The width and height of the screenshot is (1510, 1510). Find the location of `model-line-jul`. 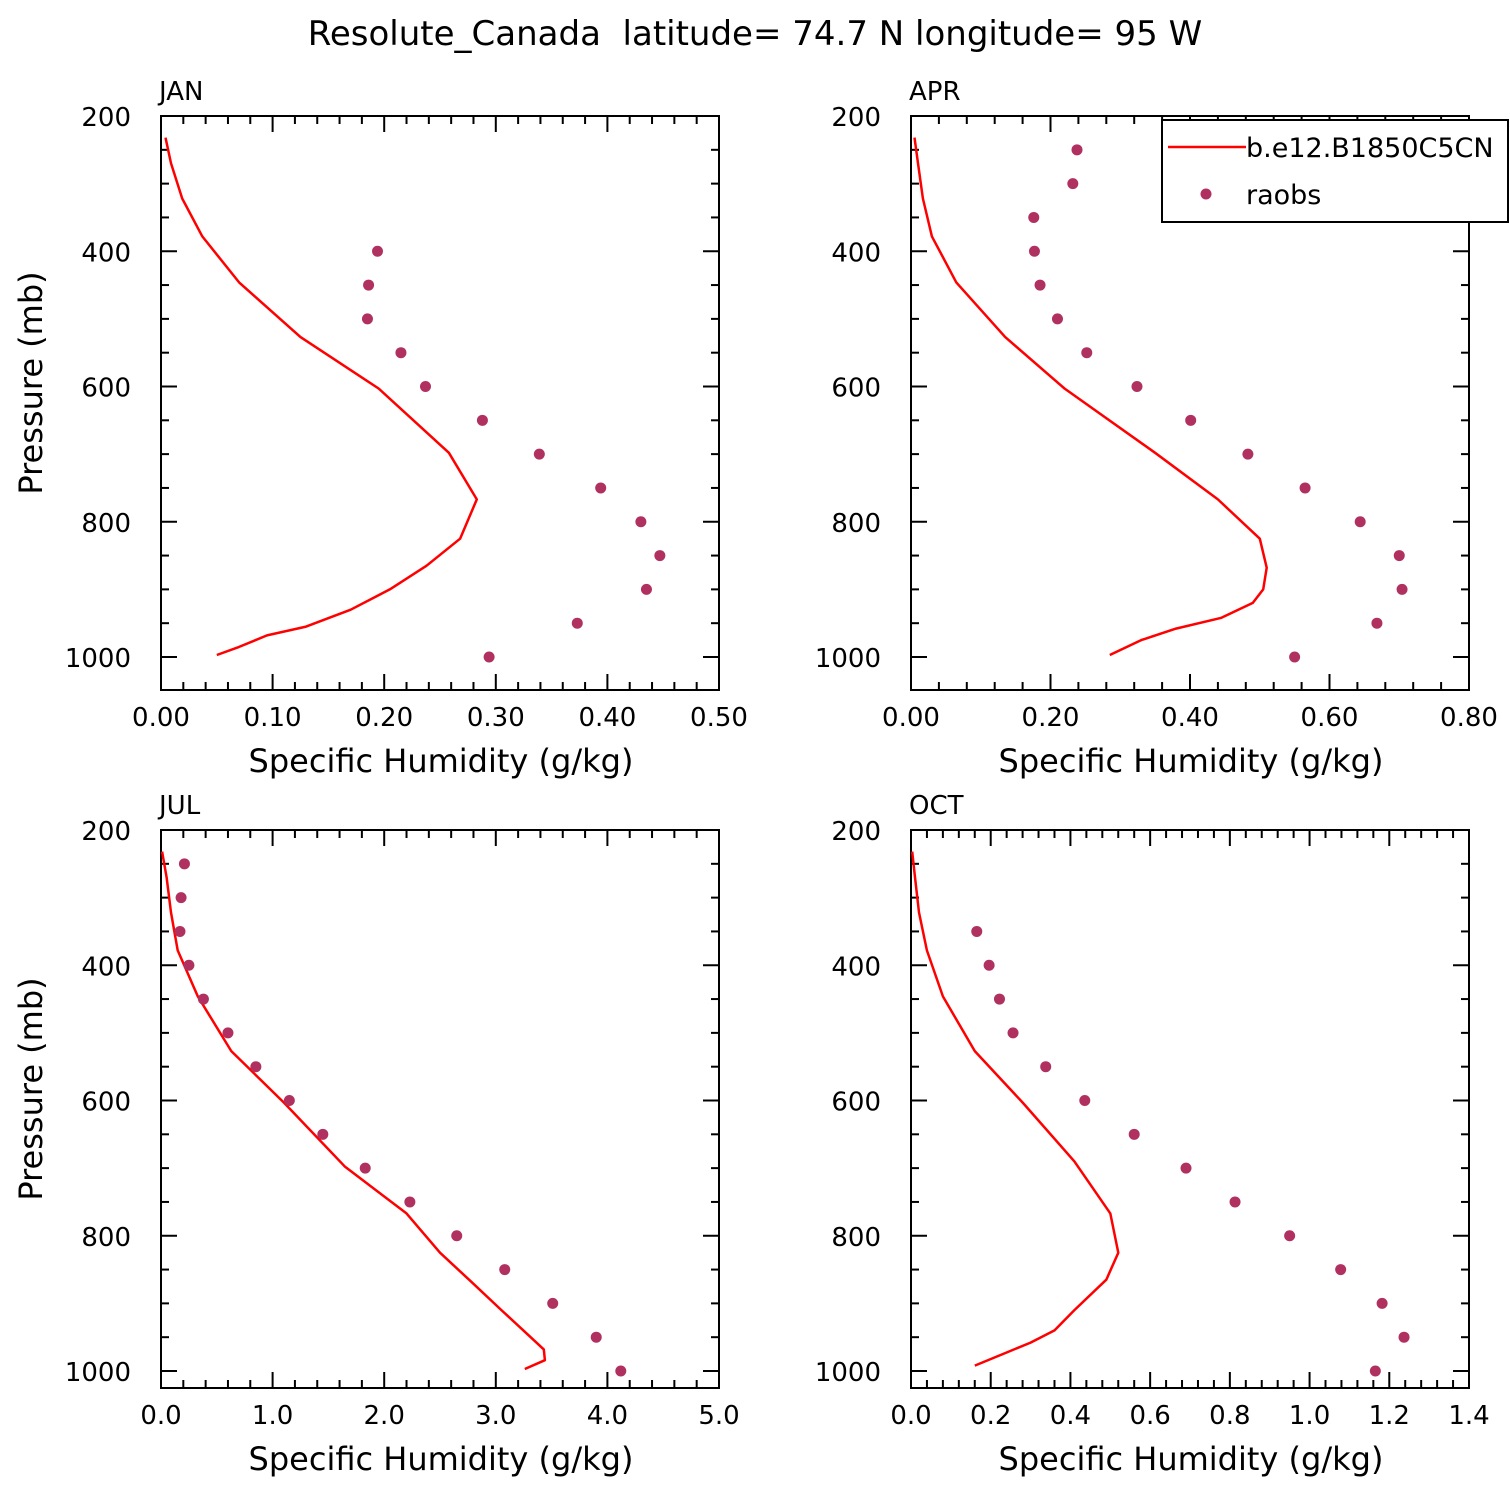

model-line-jul is located at coordinates (353, 1111).